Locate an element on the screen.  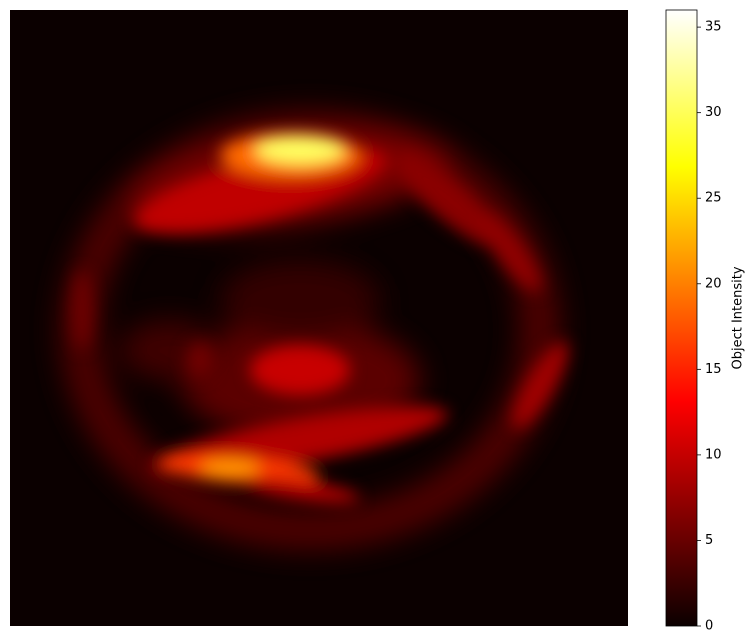
colorbar-tick-label: 35 is located at coordinates (713, 27).